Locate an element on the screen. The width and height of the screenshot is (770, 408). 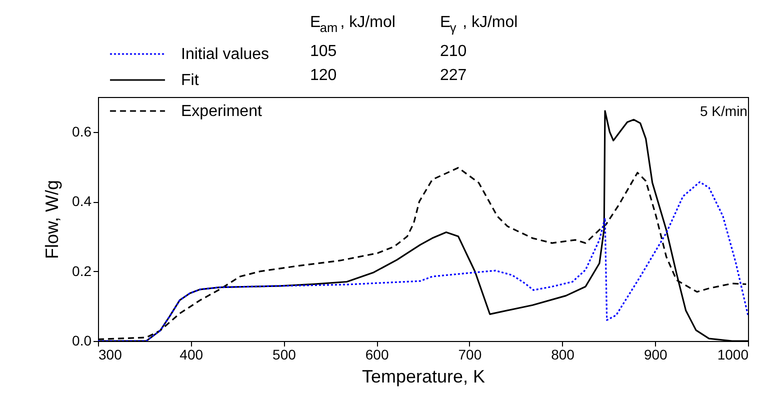
x-tick-label: 800 is located at coordinates (563, 354).